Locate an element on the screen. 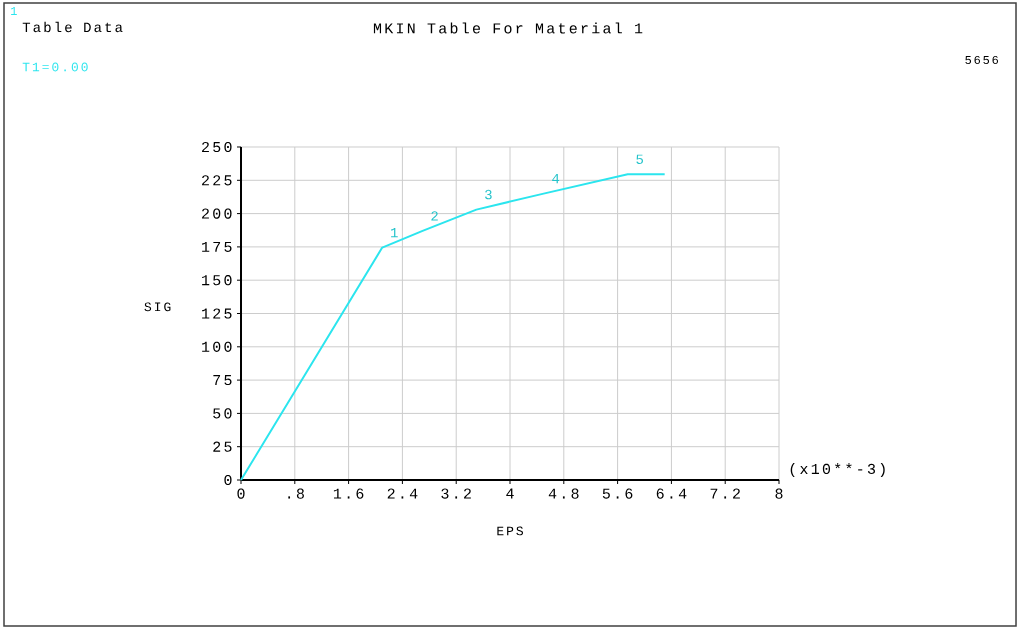 The image size is (1021, 632). annotation: 2 is located at coordinates (434, 216).